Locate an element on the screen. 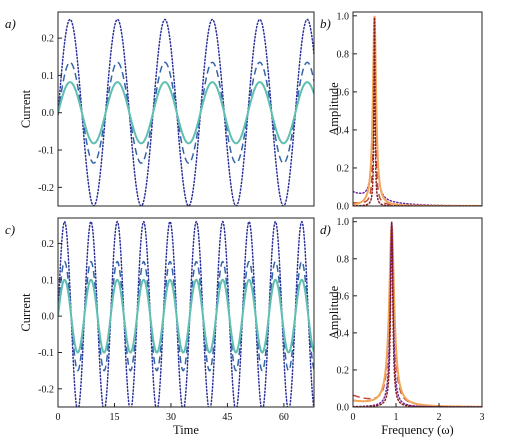  x-axis-label: Time is located at coordinates (186, 430).